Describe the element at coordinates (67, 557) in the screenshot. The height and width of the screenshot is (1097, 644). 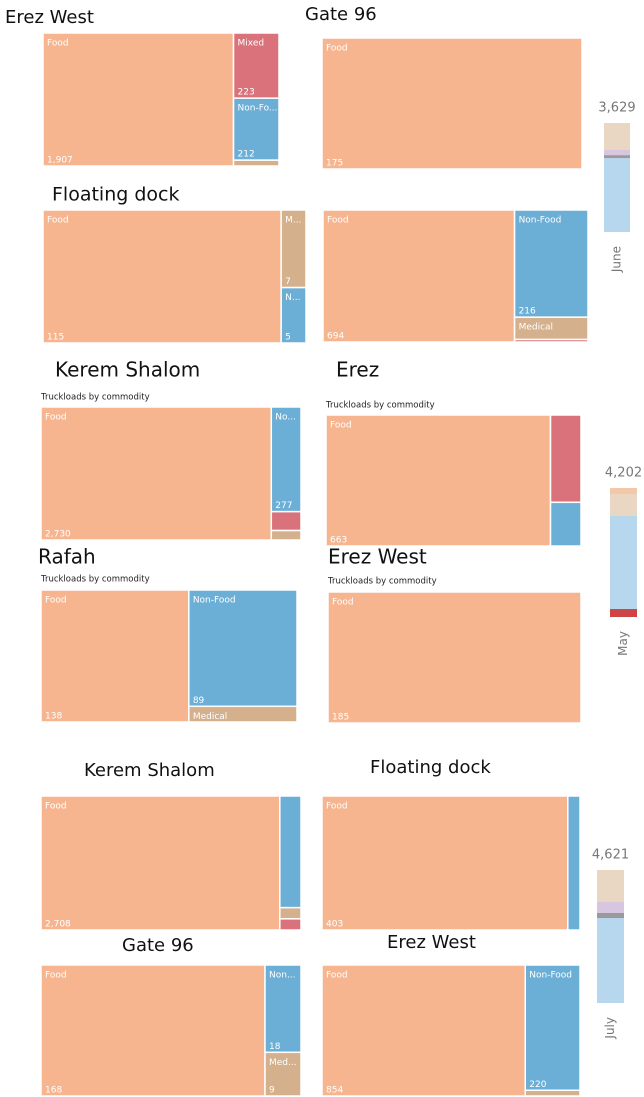
I see `chart-title: Rafah` at that location.